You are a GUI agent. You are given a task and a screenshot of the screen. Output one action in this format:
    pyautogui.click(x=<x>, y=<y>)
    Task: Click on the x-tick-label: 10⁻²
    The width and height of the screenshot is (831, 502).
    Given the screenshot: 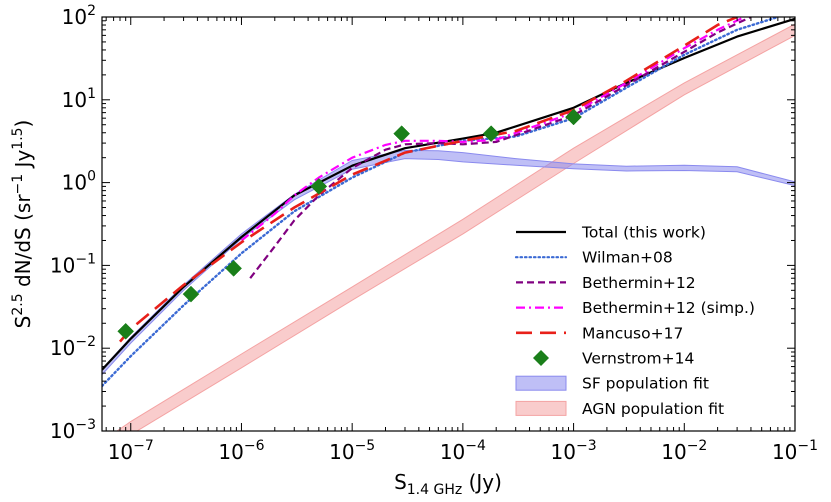 What is the action you would take?
    pyautogui.click(x=684, y=451)
    